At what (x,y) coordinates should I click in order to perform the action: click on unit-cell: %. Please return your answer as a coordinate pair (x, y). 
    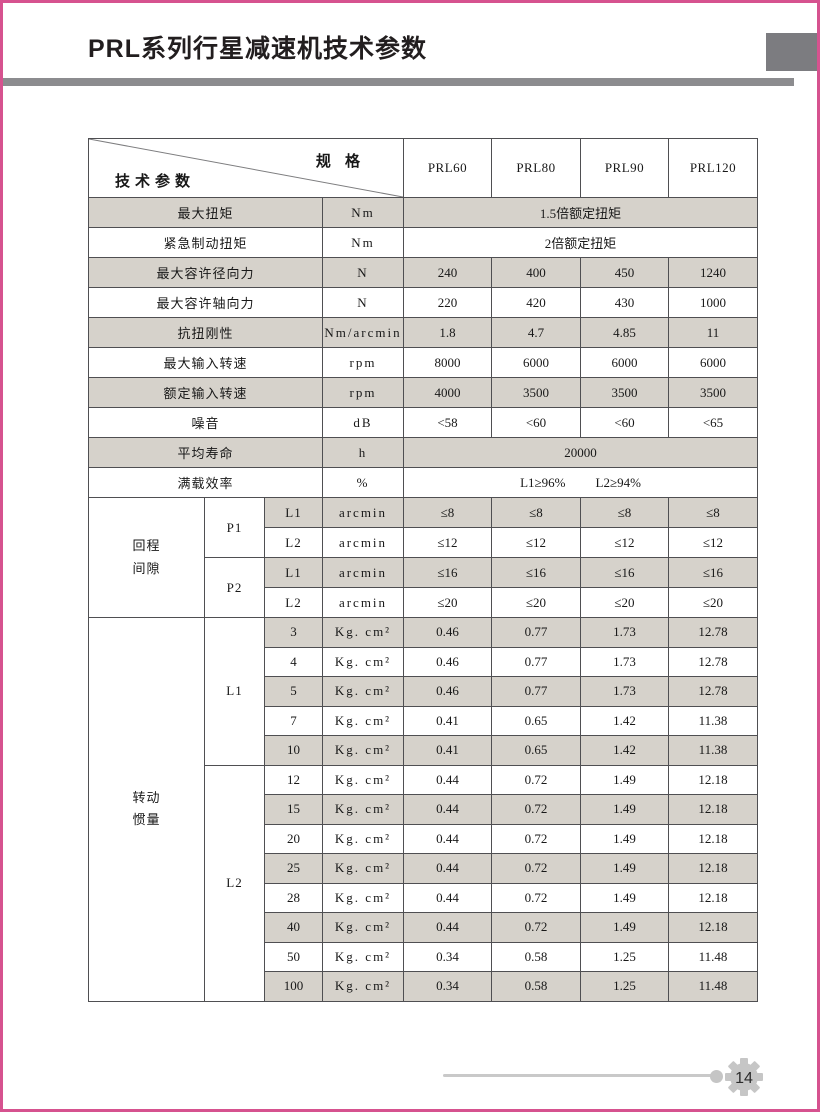
    Looking at the image, I should click on (363, 482).